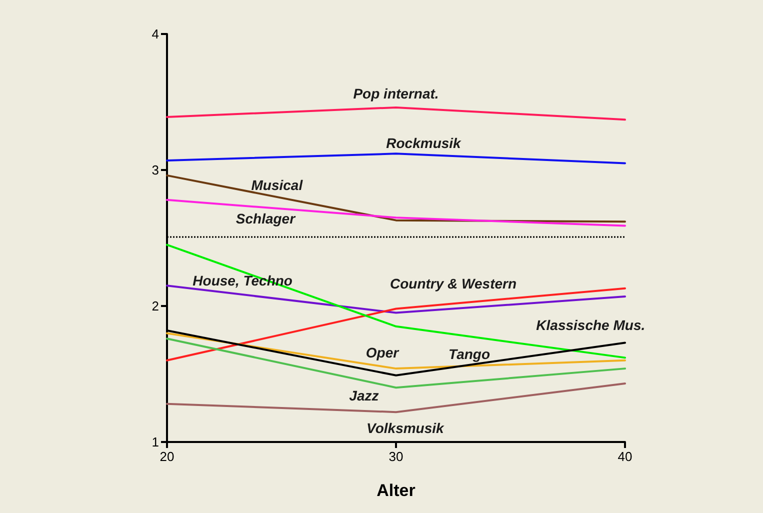 The image size is (763, 513). I want to click on x-tick-label: 20, so click(167, 456).